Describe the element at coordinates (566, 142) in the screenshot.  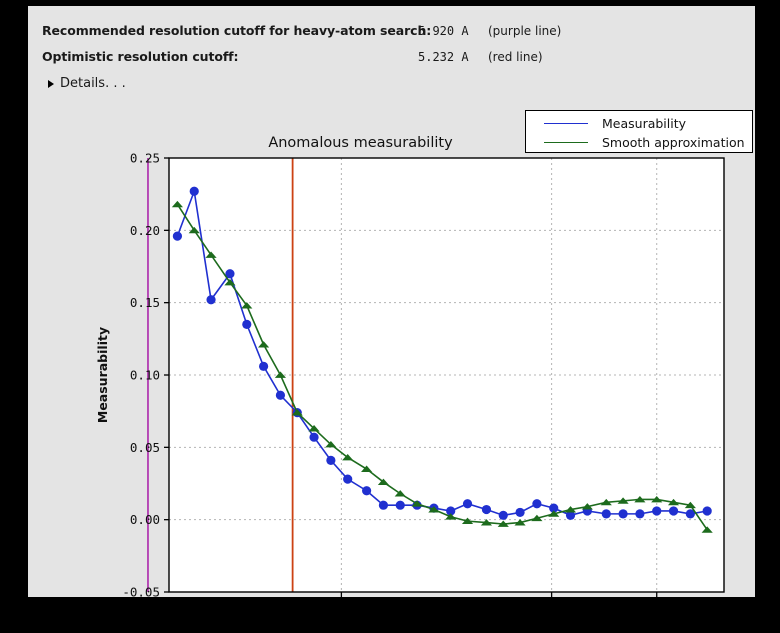
I see `legend-swatch-smooth-approximation` at that location.